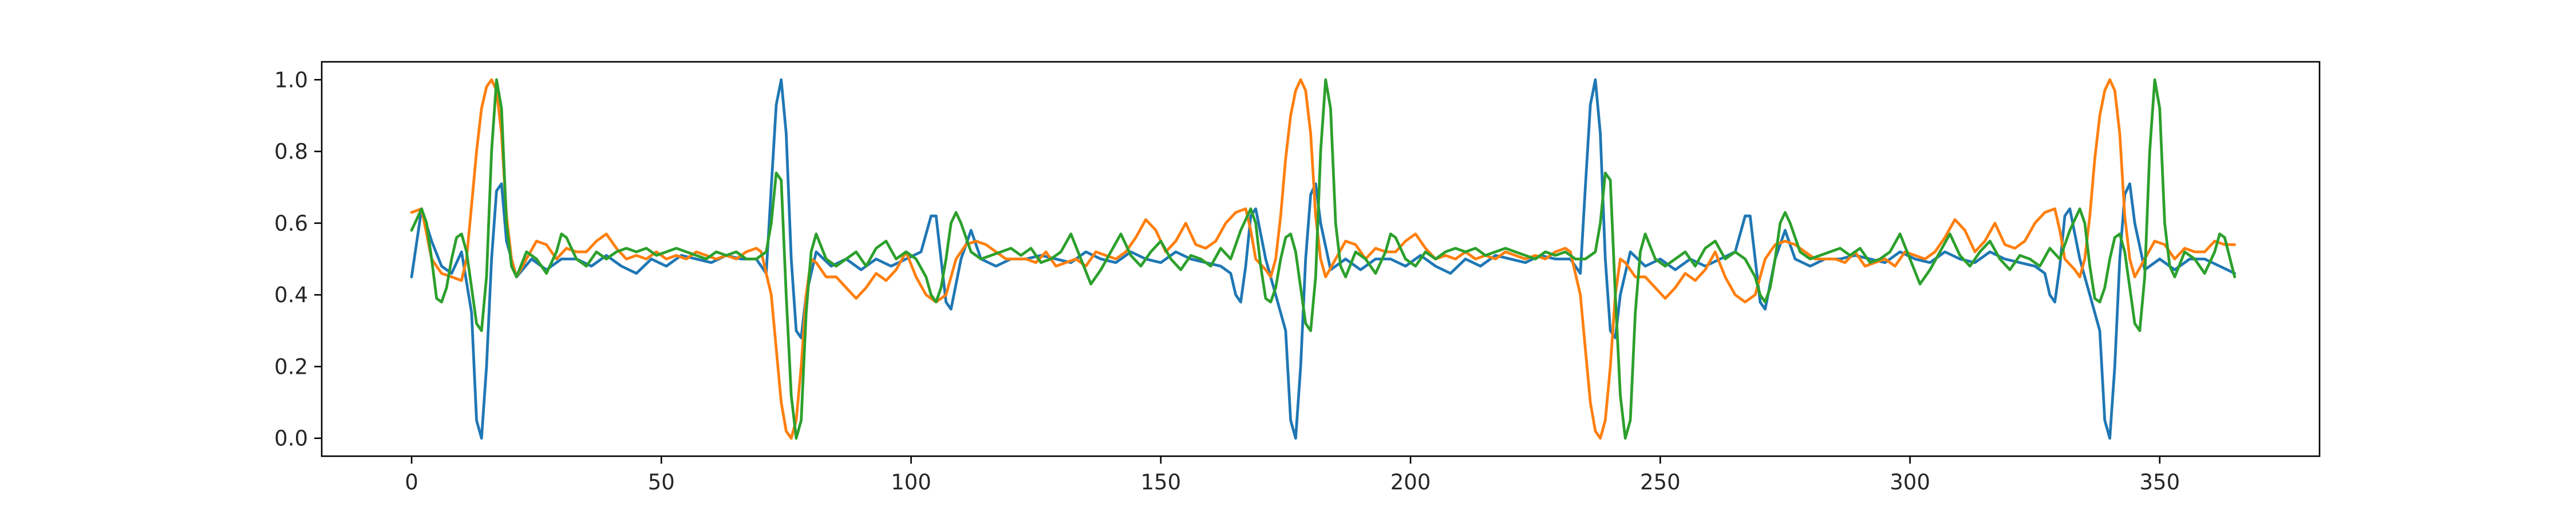 This screenshot has height=518, width=2576. Describe the element at coordinates (298, 259) in the screenshot. I see `y-axis-ticks: 0.0 0.2 0.4 0.6 0.8 1.0` at that location.